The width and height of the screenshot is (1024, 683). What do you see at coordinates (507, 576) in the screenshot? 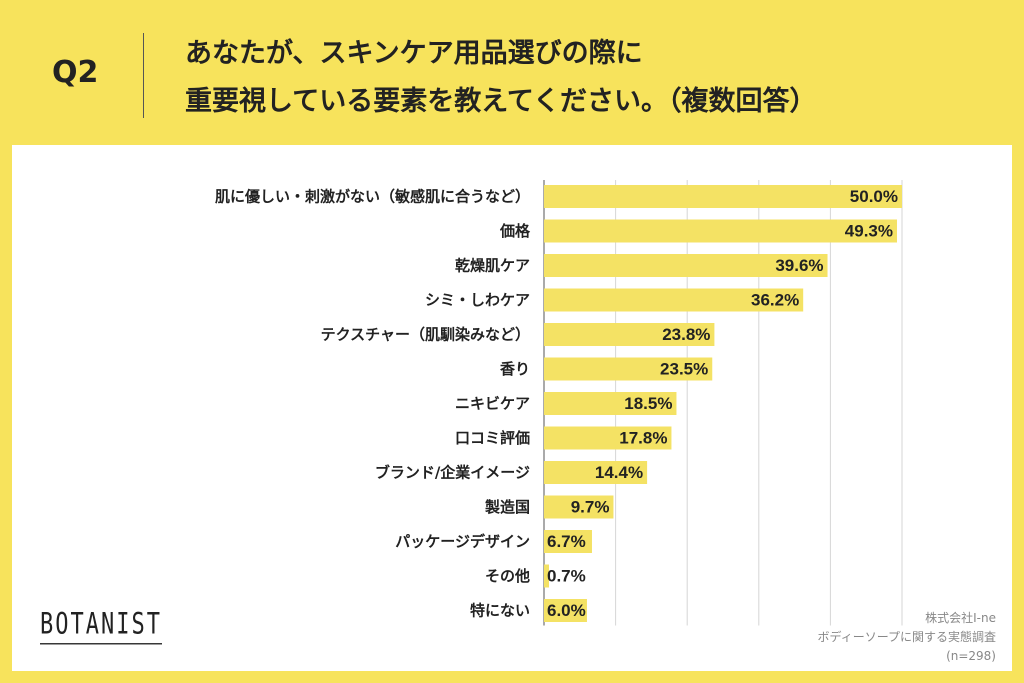
I see `category-label: その他` at bounding box center [507, 576].